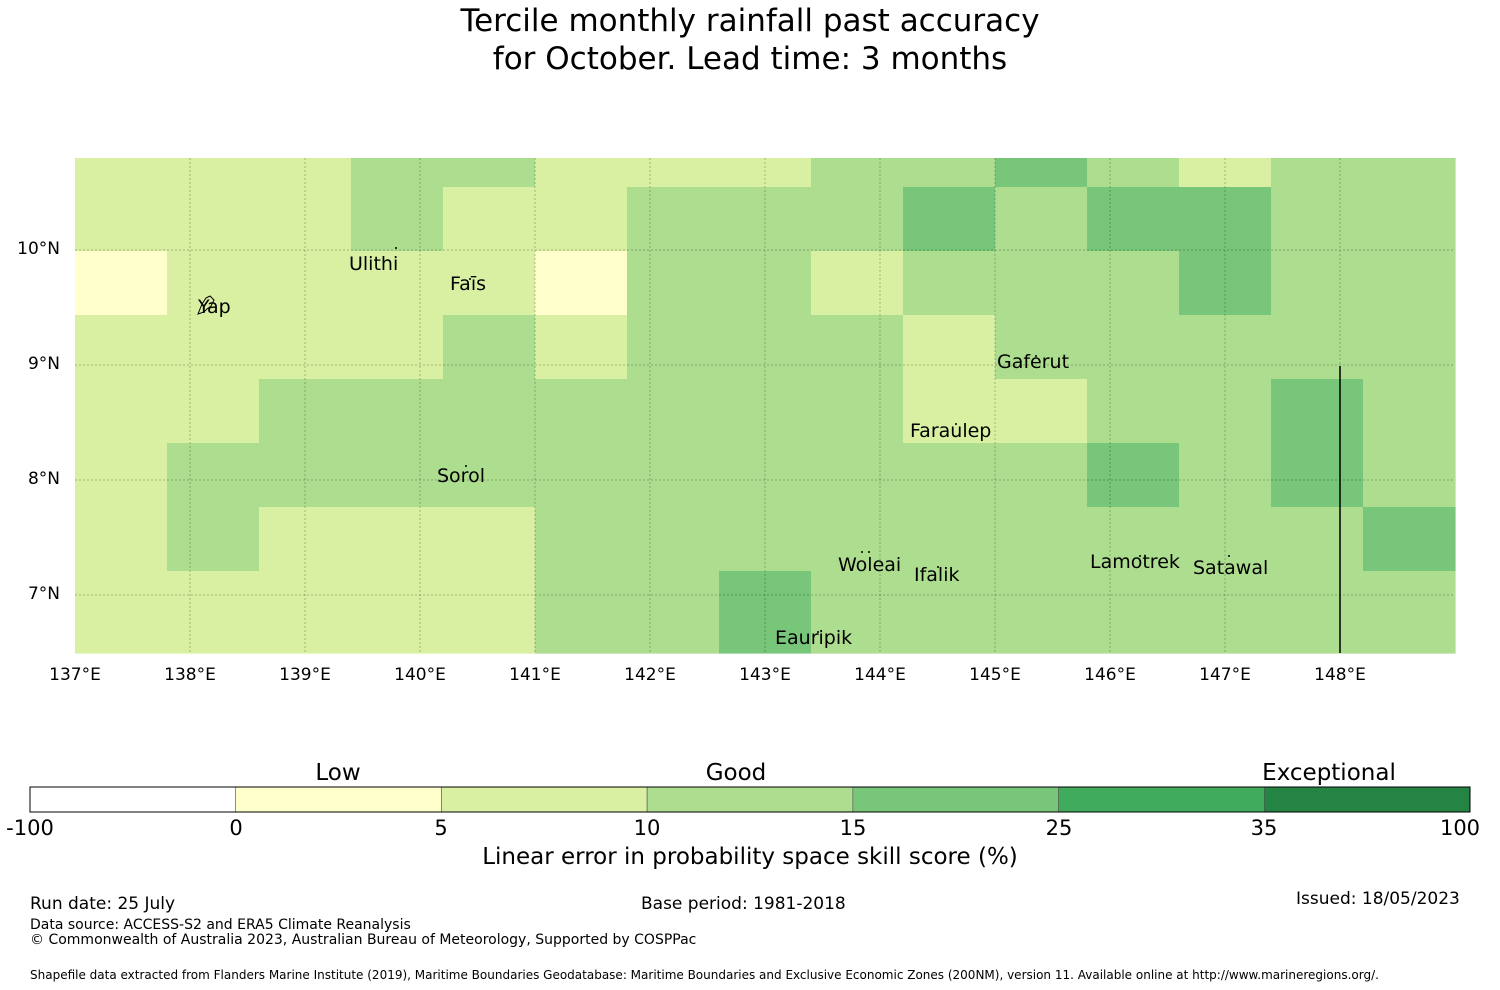  I want to click on issued-date: Issued: 18/05/2023, so click(1378, 899).